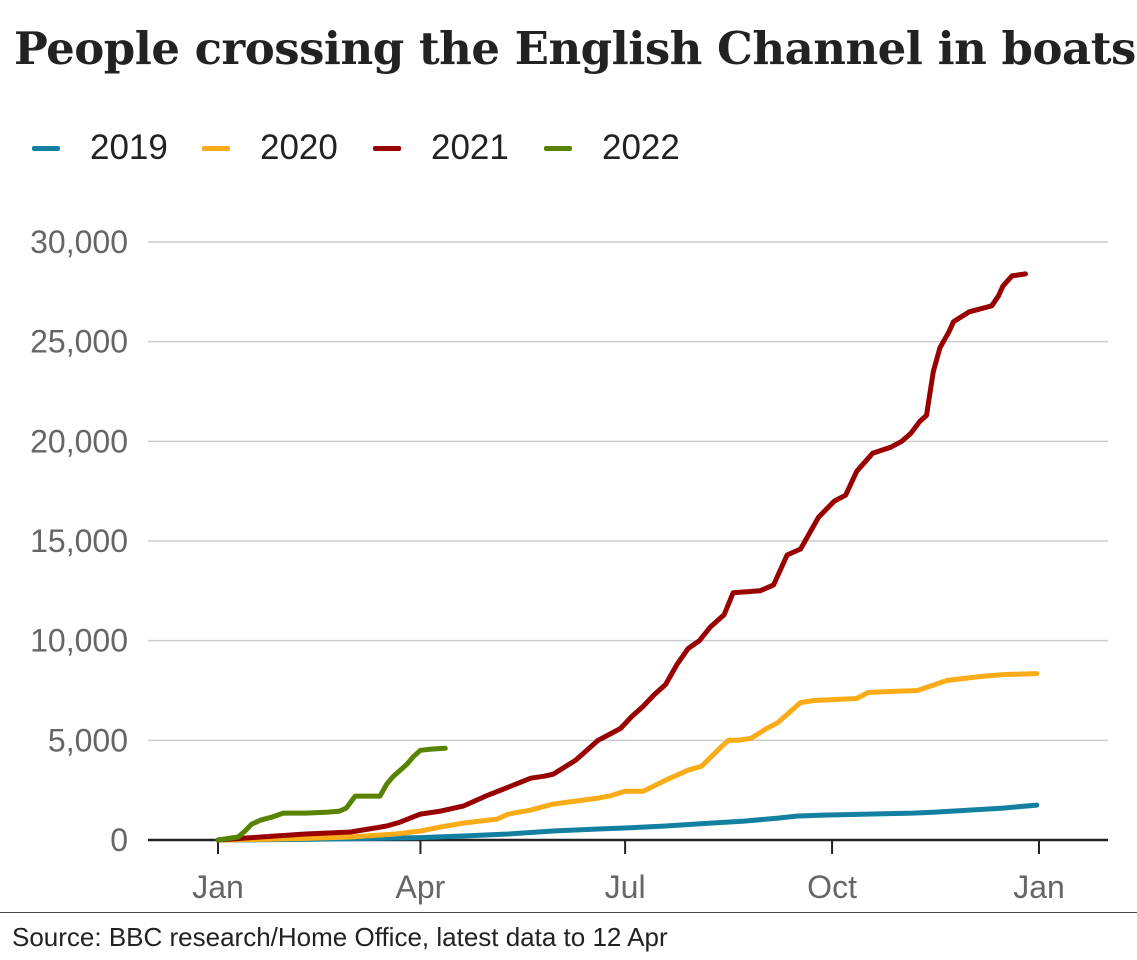 This screenshot has height=960, width=1137. What do you see at coordinates (331, 794) in the screenshot?
I see `series-line-2022` at bounding box center [331, 794].